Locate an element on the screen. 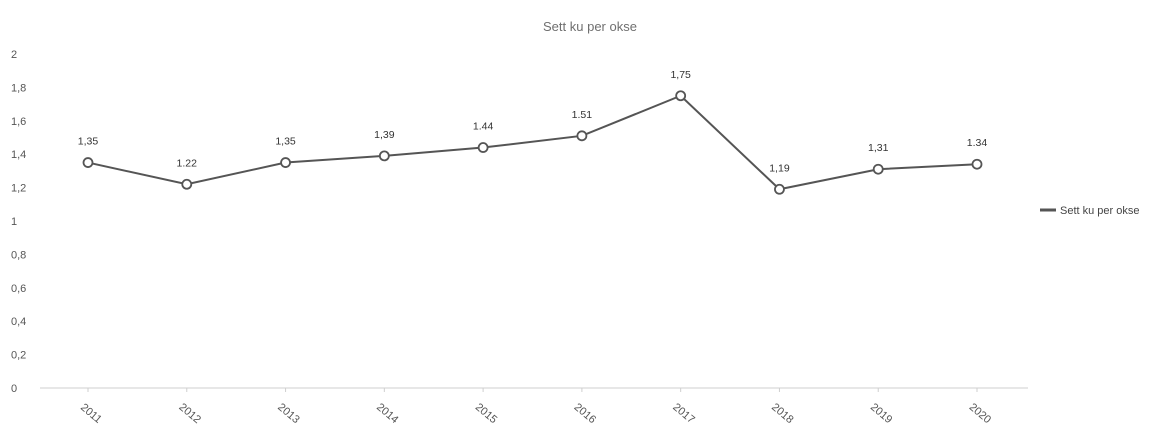 The height and width of the screenshot is (427, 1160). y-tick-label: 0,4 is located at coordinates (18, 322).